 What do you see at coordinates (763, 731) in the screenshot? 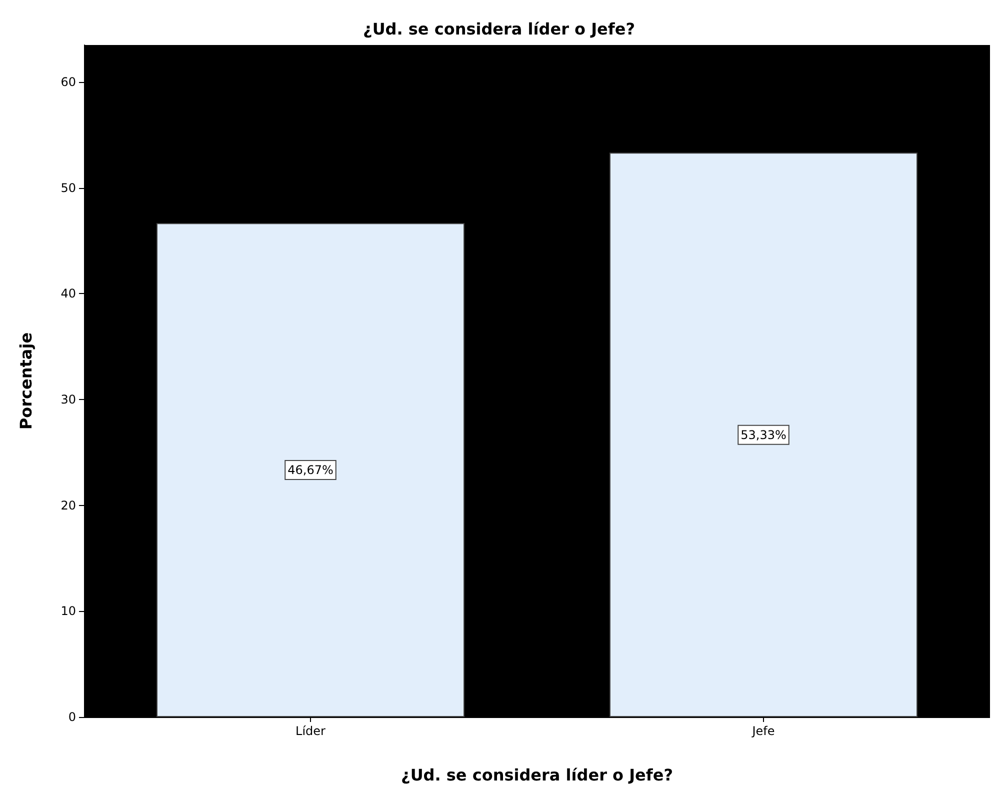
I see `x-tick-label: Jefe` at bounding box center [763, 731].